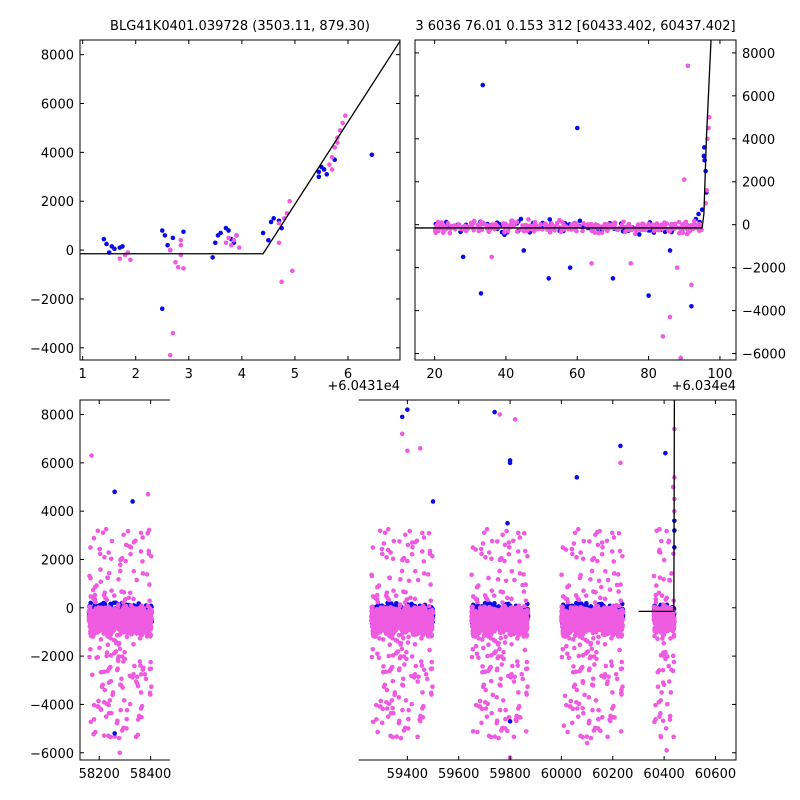 The image size is (800, 800). Describe the element at coordinates (240, 26) in the screenshot. I see `chart-title: BLG41K0401.039728 (3503.11, 879.30)` at that location.